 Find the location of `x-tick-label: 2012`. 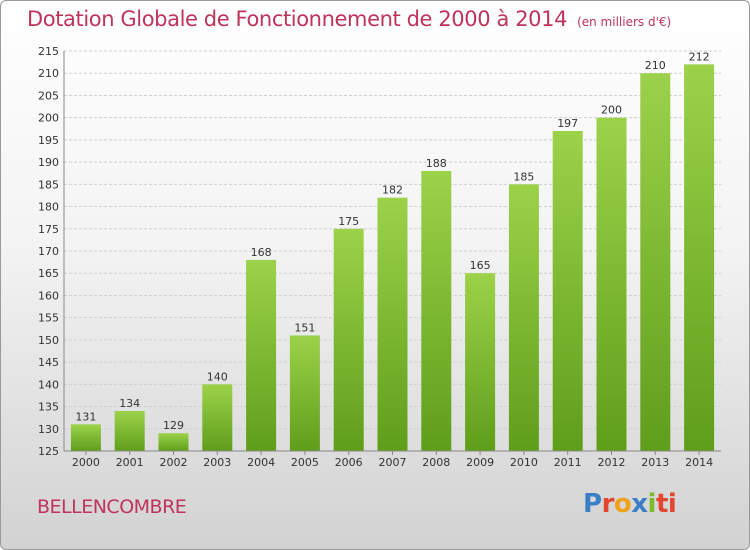

x-tick-label: 2012 is located at coordinates (612, 462).